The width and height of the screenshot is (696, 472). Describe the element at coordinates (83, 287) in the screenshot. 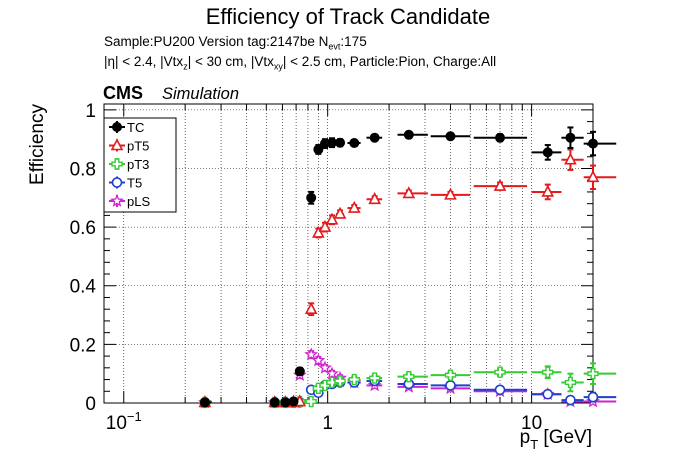

I see `y-tick-label: 0.4` at that location.